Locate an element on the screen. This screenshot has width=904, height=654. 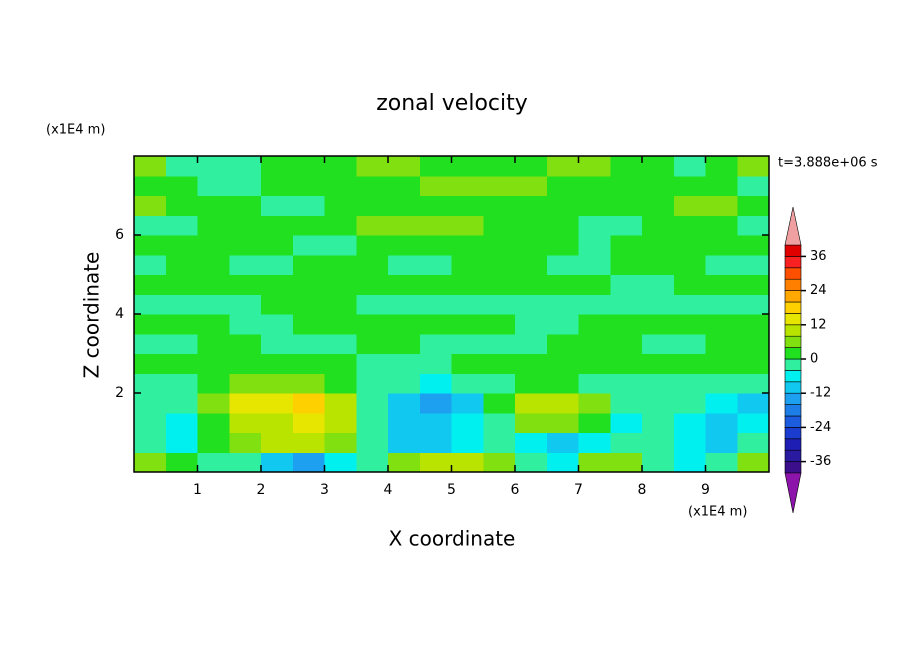
x-tick-label: 3 is located at coordinates (324, 490).